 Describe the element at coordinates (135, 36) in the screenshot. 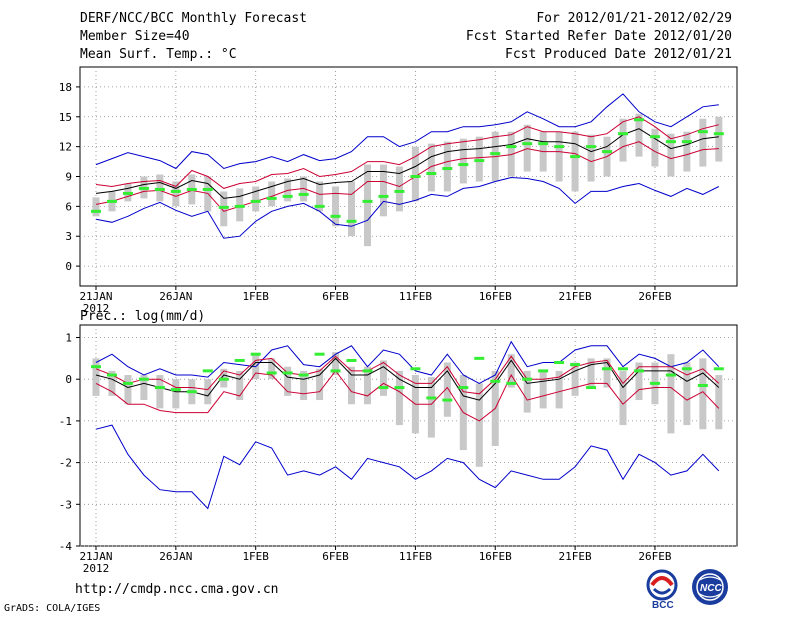

I see `member-size-label: Member Size=40` at that location.